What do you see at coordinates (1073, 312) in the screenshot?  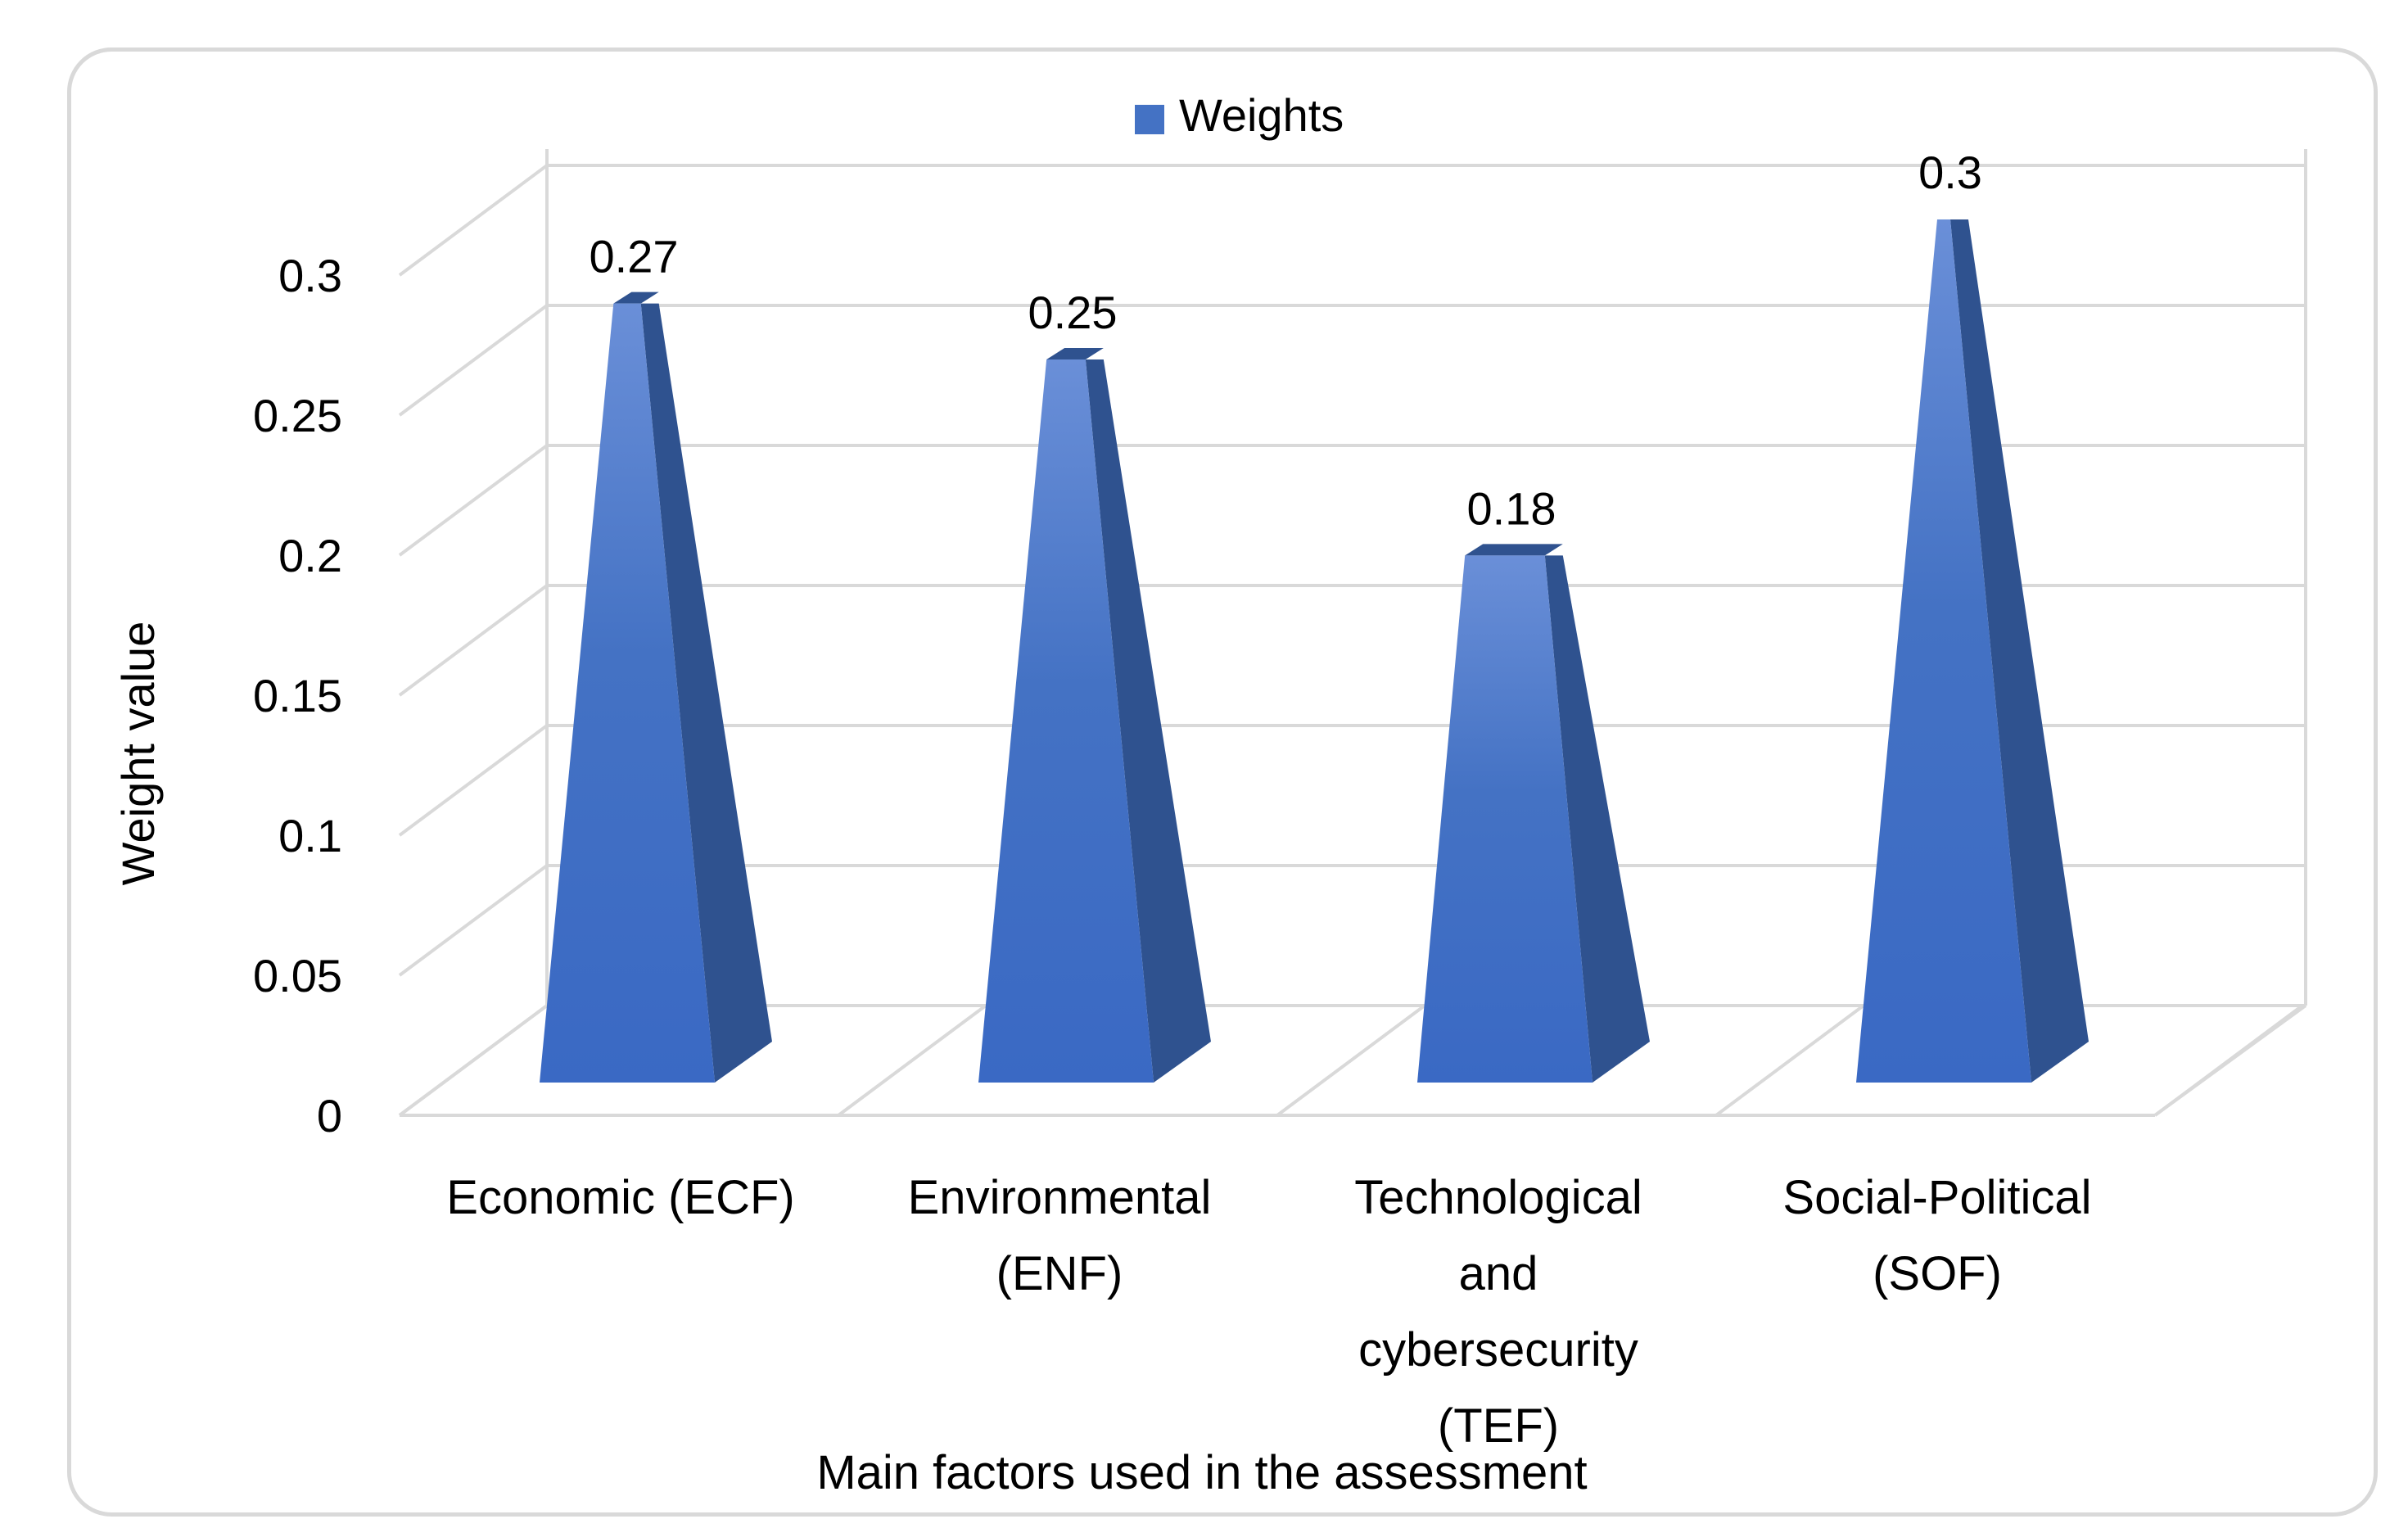 I see `data-label: 0.25` at bounding box center [1073, 312].